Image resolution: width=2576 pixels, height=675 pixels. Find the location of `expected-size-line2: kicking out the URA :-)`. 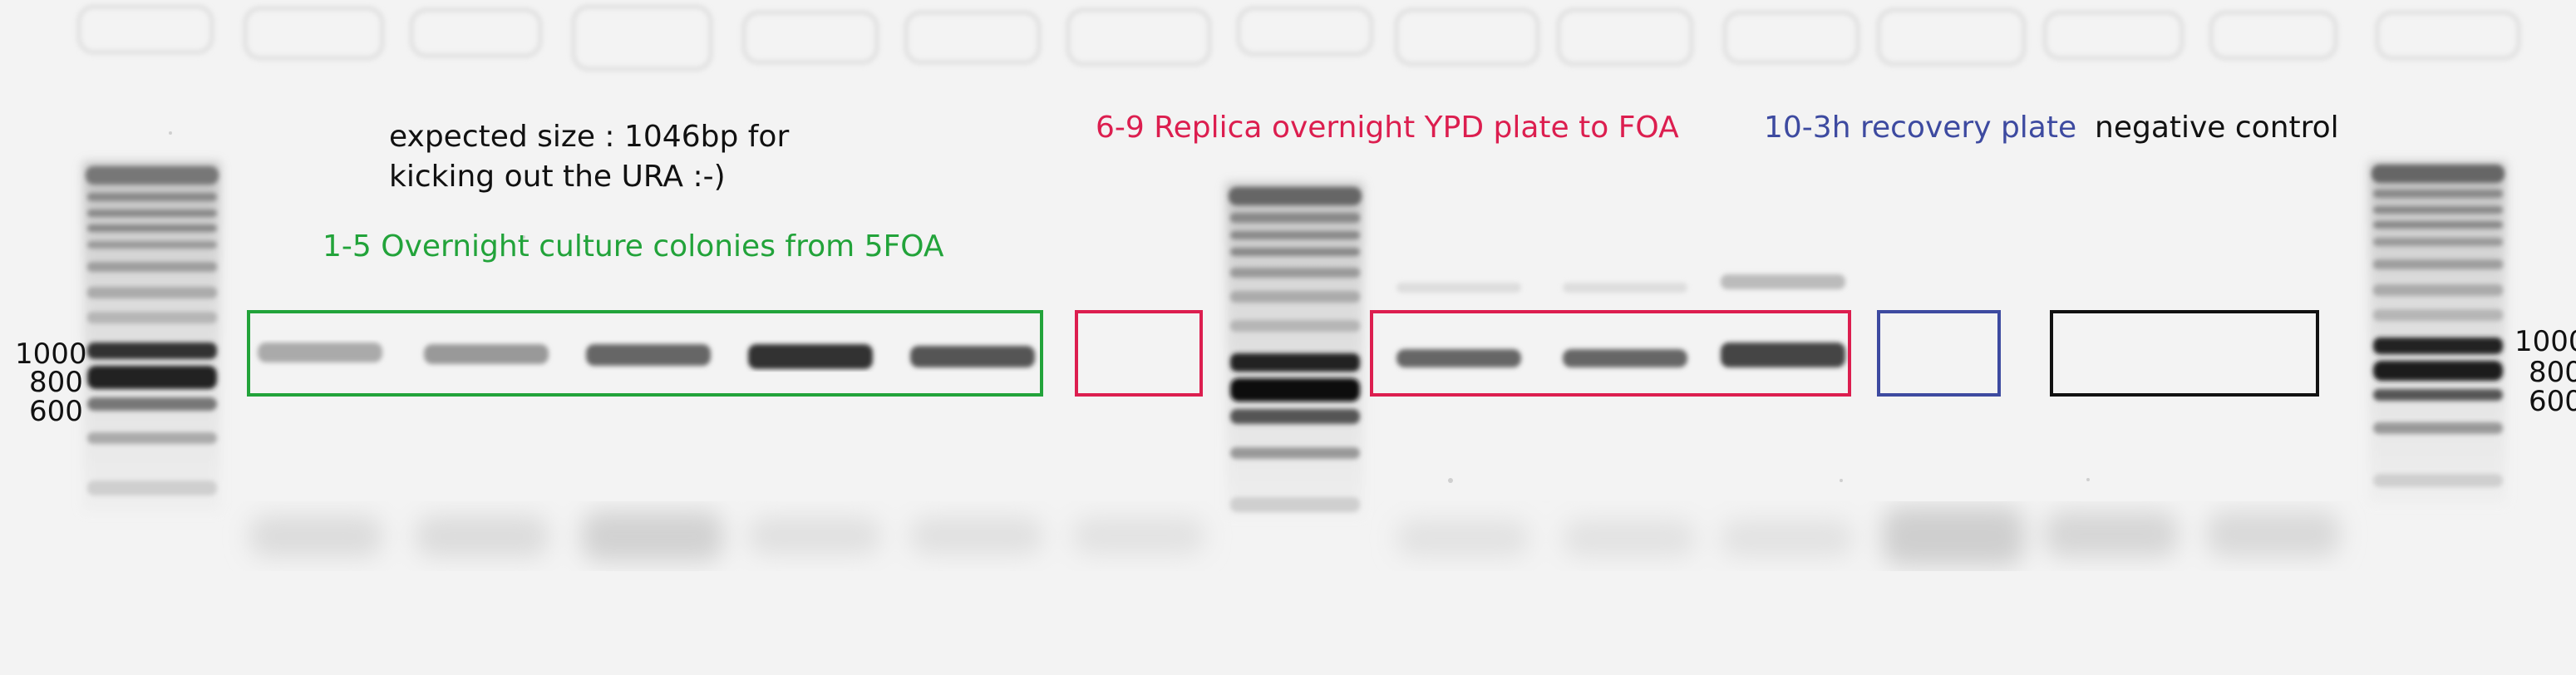

expected-size-line2: kicking out the URA :-) is located at coordinates (557, 177).